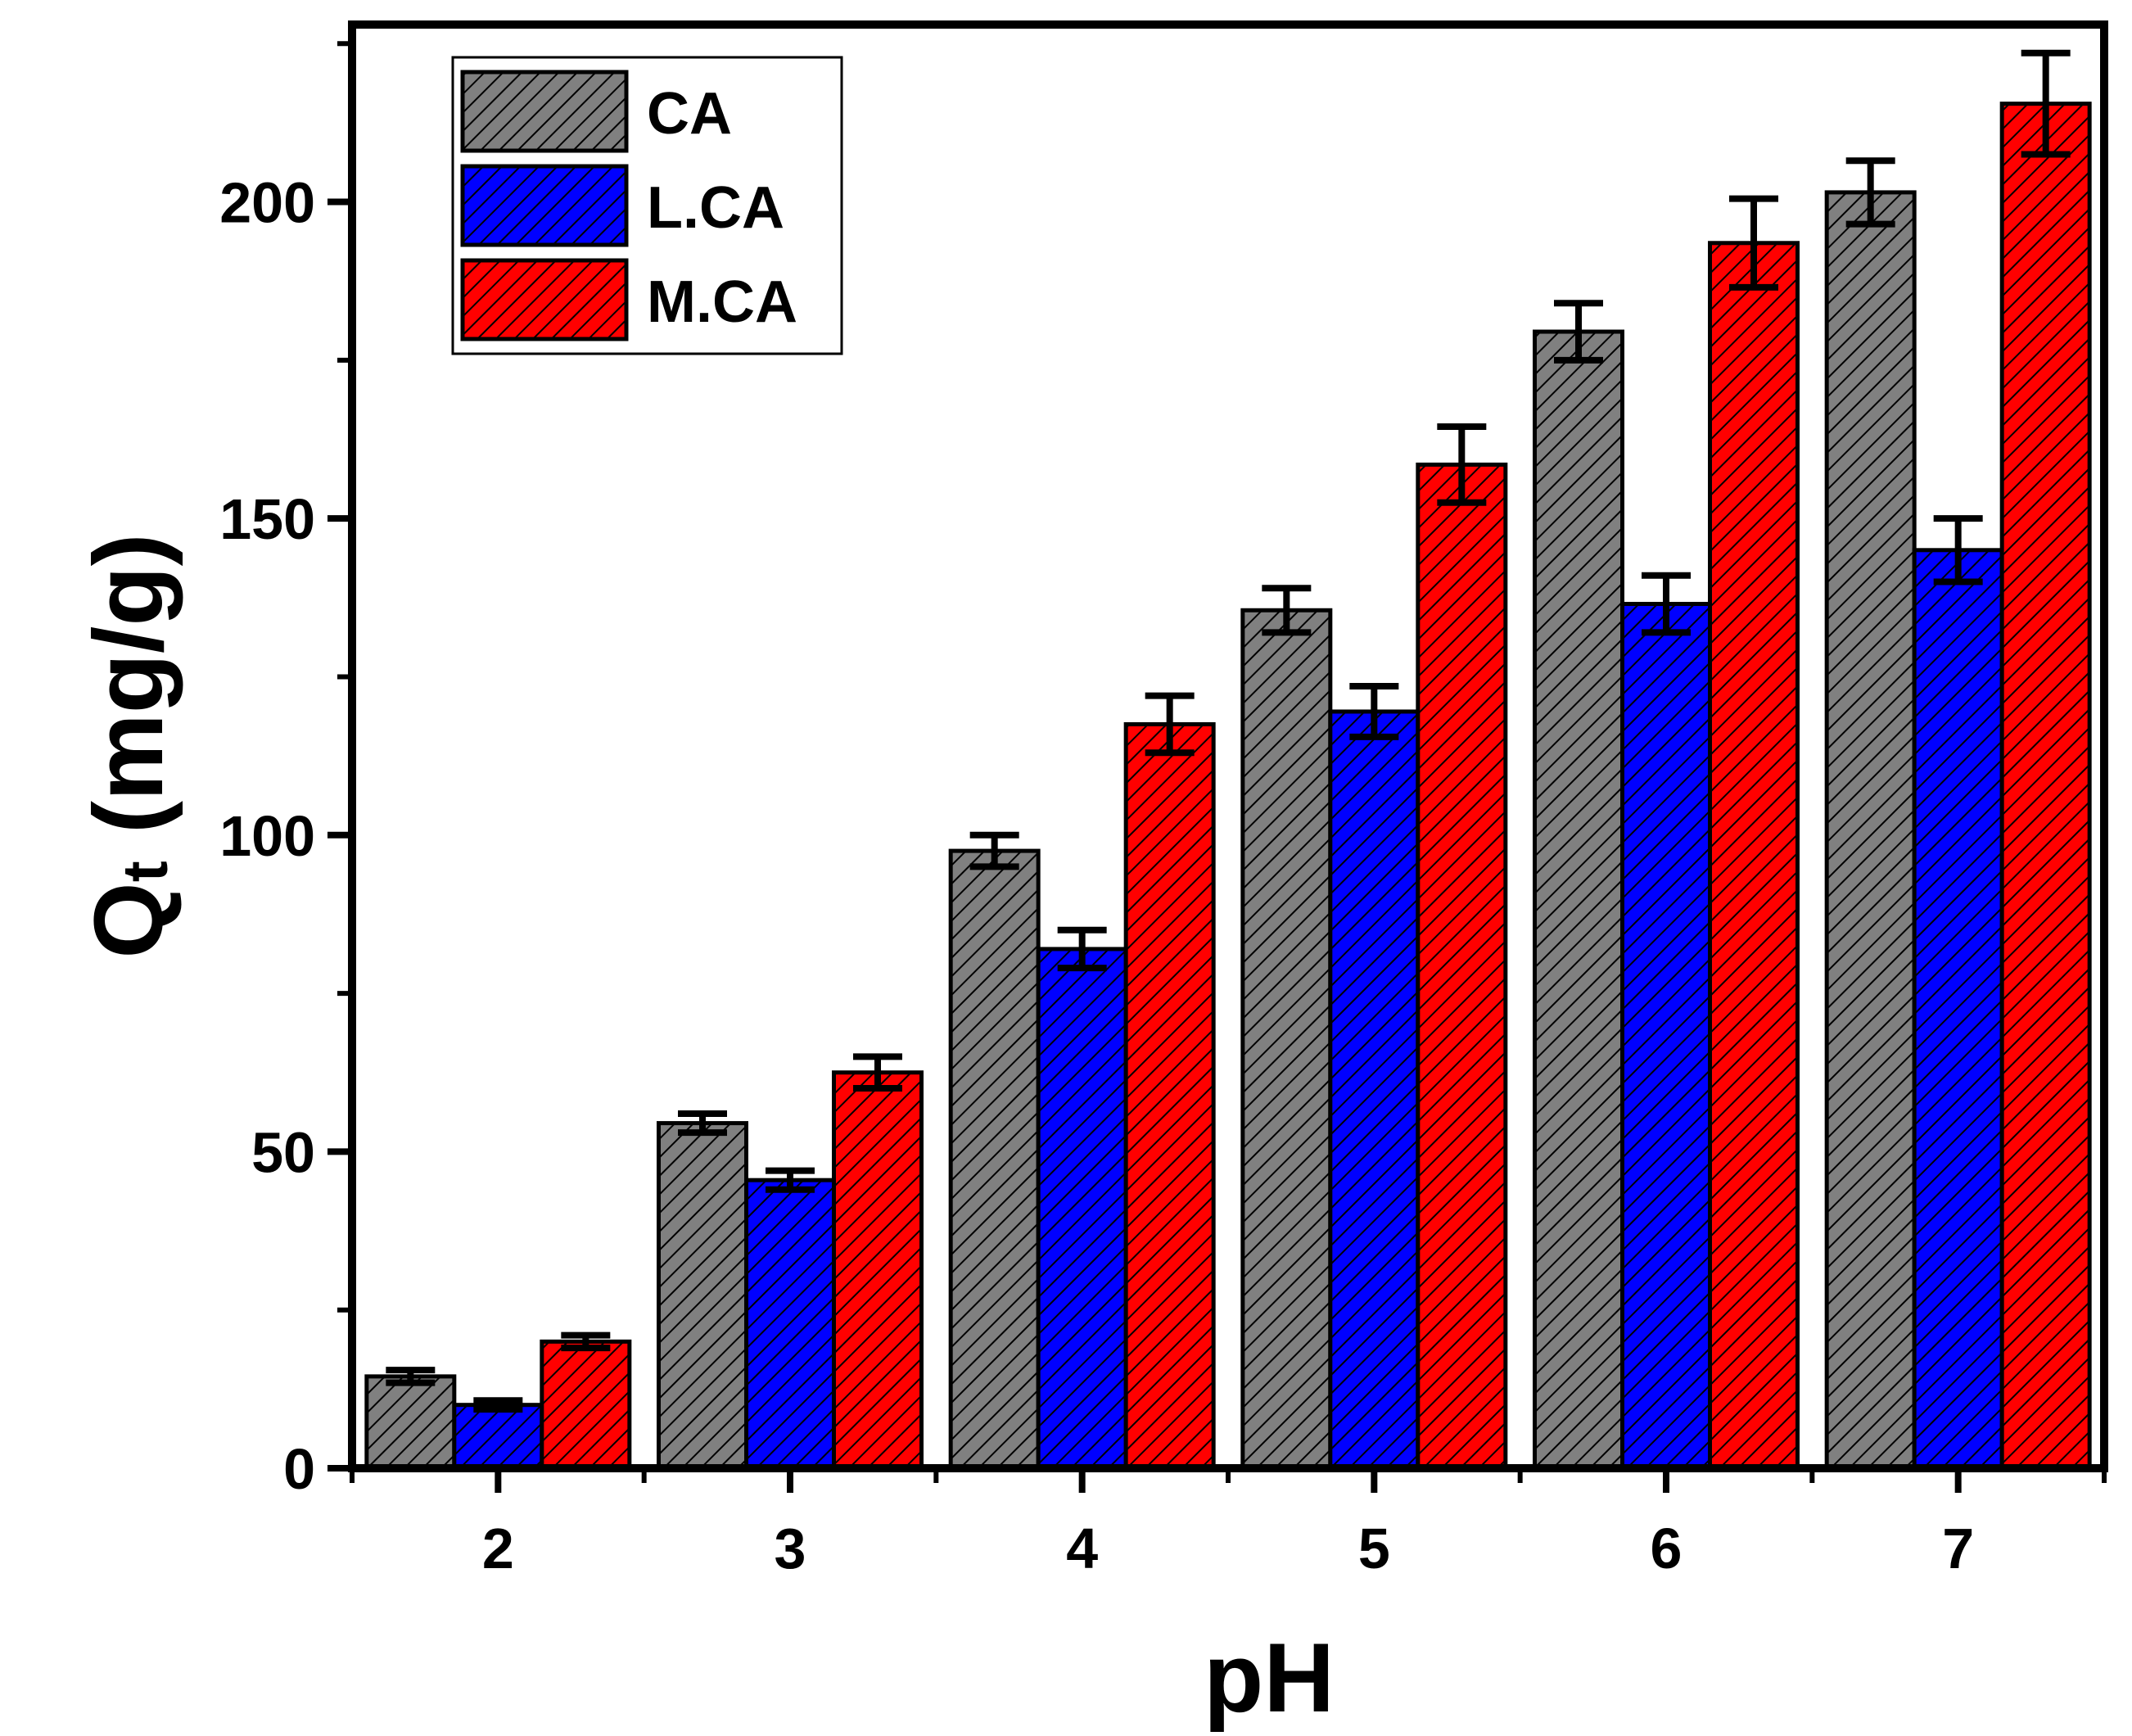 This screenshot has height=1736, width=2132. Describe the element at coordinates (1958, 550) in the screenshot. I see `error-bar-lca-ph7` at that location.